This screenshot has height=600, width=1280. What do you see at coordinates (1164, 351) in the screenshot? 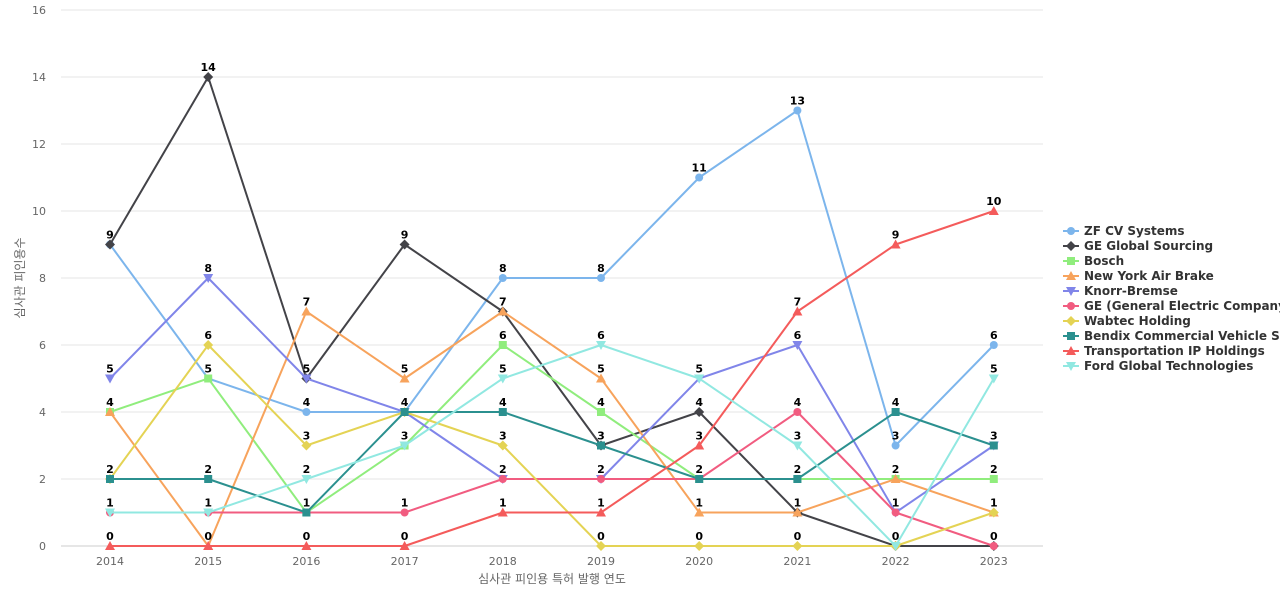
I see `legend-item-transportation-ip-holdings: Transportation IP Holdings` at bounding box center [1164, 351].